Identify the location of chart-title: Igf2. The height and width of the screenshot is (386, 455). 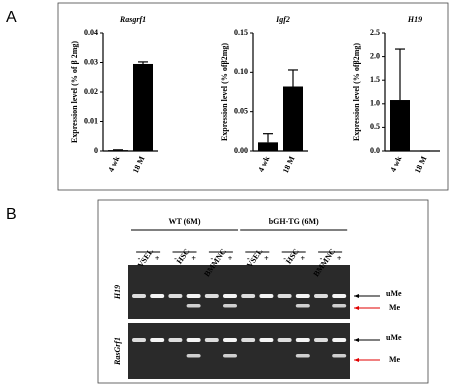
(282, 19).